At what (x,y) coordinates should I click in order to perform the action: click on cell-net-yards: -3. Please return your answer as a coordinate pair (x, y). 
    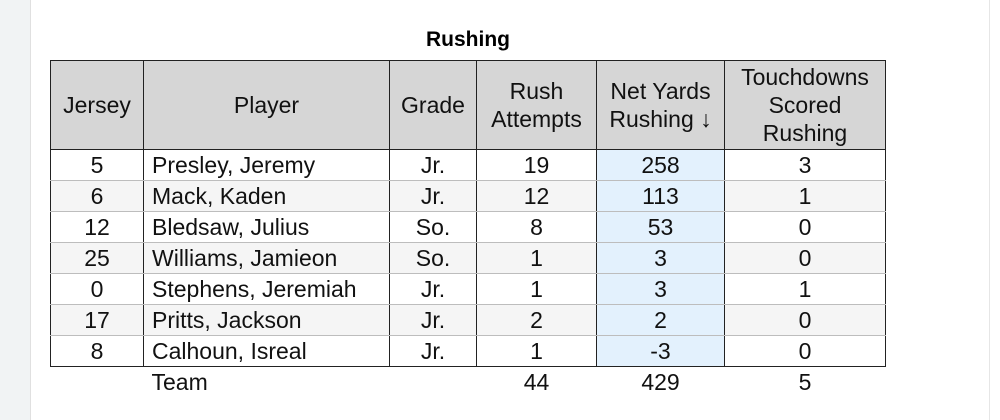
    Looking at the image, I should click on (660, 351).